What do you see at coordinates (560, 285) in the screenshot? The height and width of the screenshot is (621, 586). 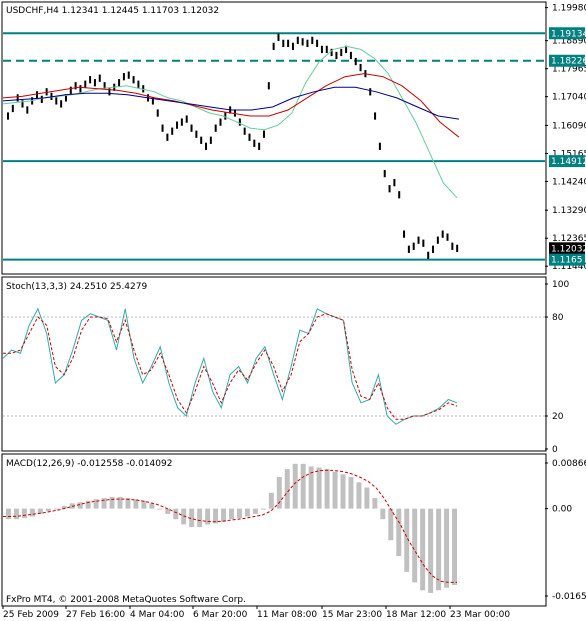 I see `stoch-ytick-label: 100` at bounding box center [560, 285].